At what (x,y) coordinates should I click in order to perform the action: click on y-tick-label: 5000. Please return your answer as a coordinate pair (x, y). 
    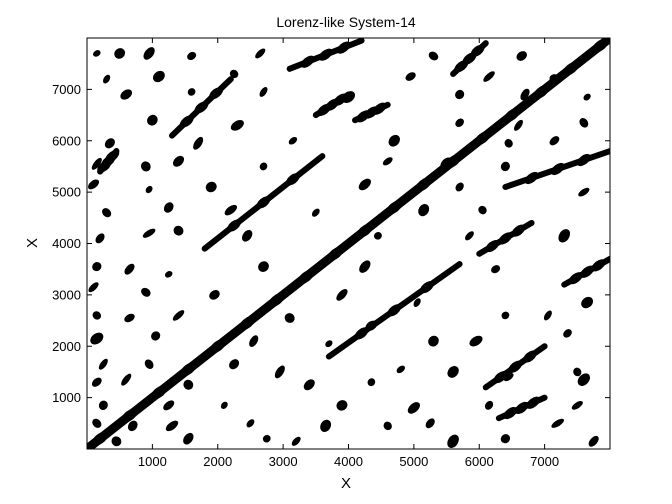
    Looking at the image, I should click on (66, 192).